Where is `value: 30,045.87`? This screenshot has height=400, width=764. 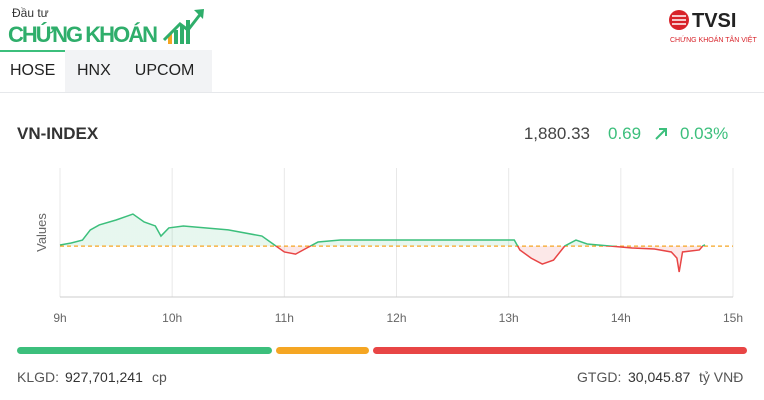 value: 30,045.87 is located at coordinates (659, 377).